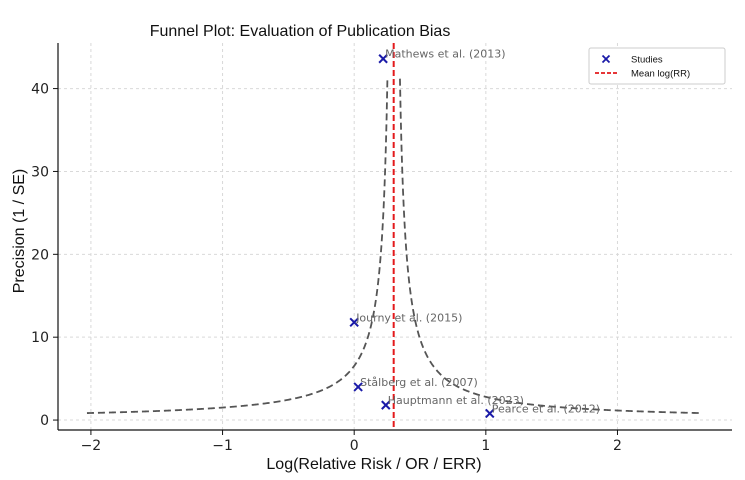 The height and width of the screenshot is (480, 745). Describe the element at coordinates (91, 446) in the screenshot. I see `x-tick-label: −2` at that location.